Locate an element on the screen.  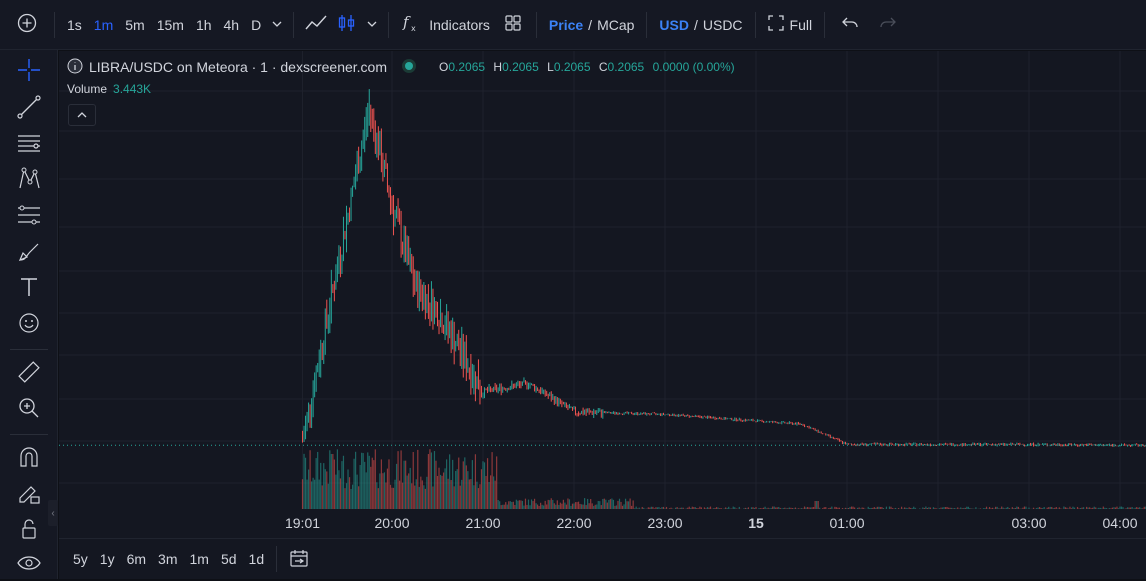
range-1m: 1m is located at coordinates (199, 559).